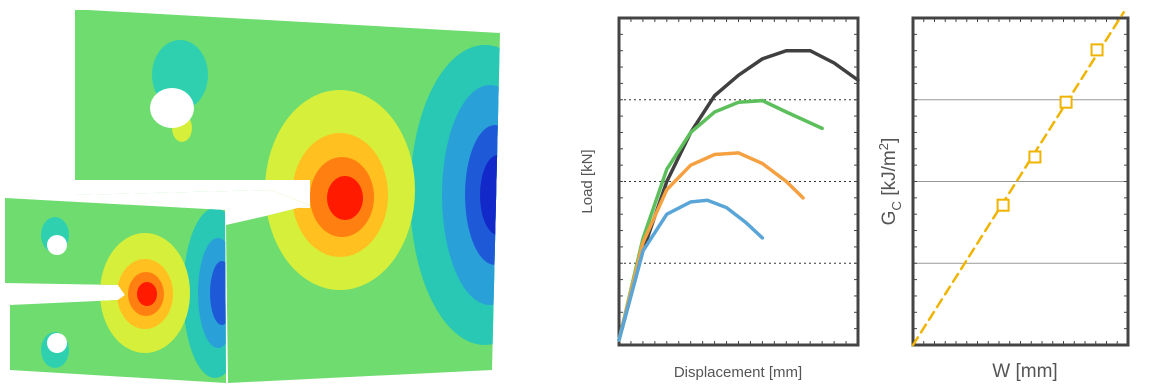  Describe the element at coordinates (738, 372) in the screenshot. I see `x-axis-label: Displacement [mm]` at that location.